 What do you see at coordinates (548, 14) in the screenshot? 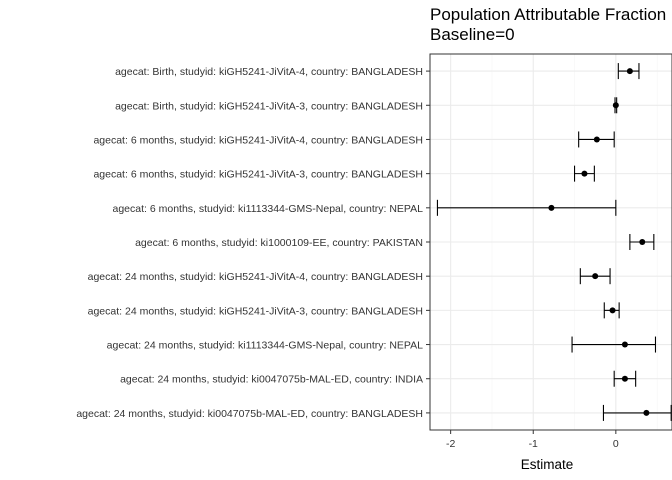
I see `chart-title: Population Attributable Fraction` at bounding box center [548, 14].